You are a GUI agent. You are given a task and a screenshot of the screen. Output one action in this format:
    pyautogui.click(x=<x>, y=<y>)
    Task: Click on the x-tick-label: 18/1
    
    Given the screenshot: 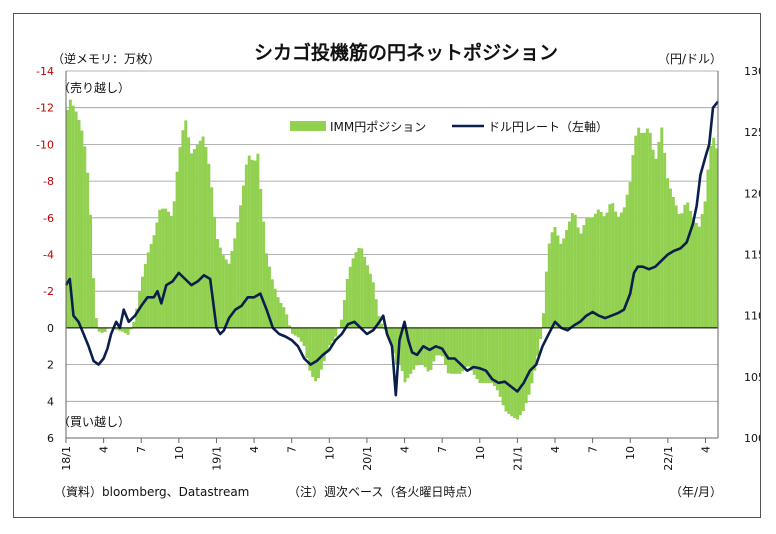 What is the action you would take?
    pyautogui.click(x=66, y=458)
    